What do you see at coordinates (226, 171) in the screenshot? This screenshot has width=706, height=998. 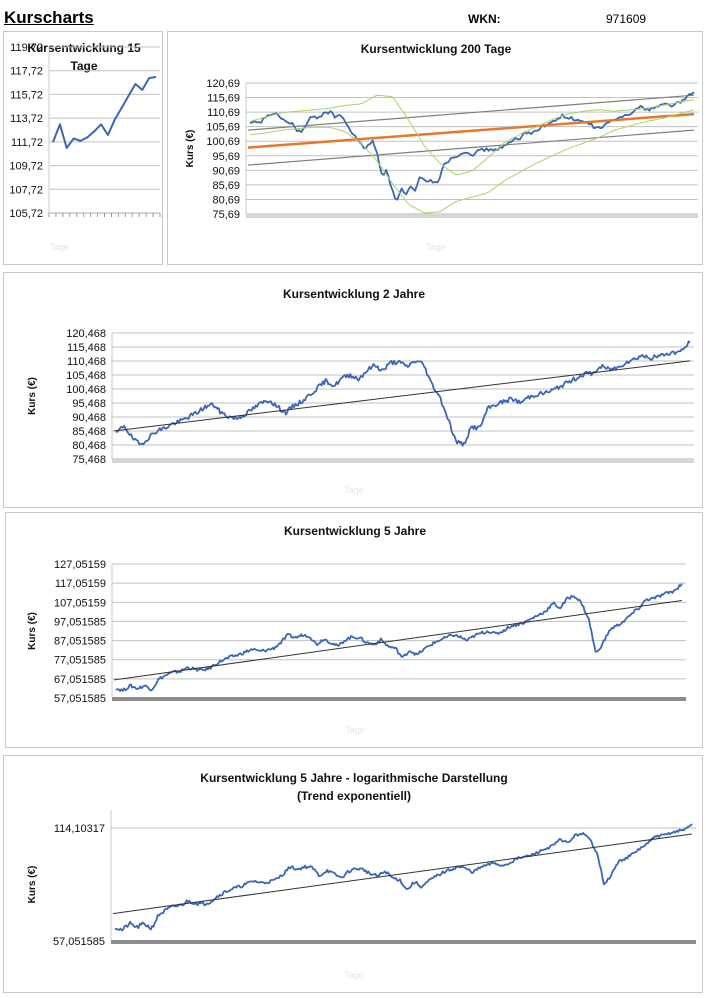 I see `y-tick-label: 90,69` at bounding box center [226, 171].